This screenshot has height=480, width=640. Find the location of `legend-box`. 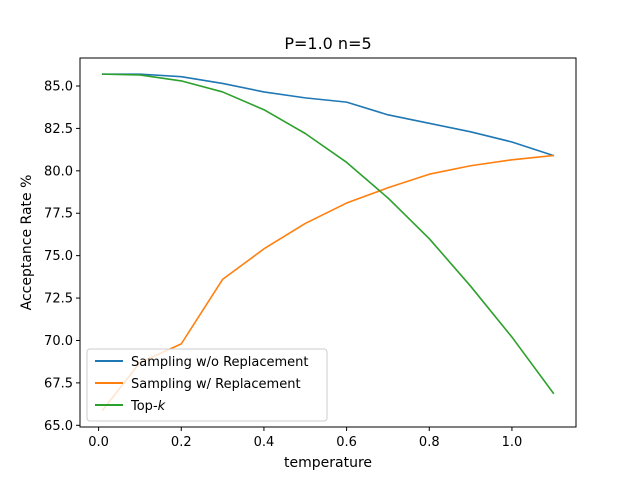

legend-box is located at coordinates (207, 385).